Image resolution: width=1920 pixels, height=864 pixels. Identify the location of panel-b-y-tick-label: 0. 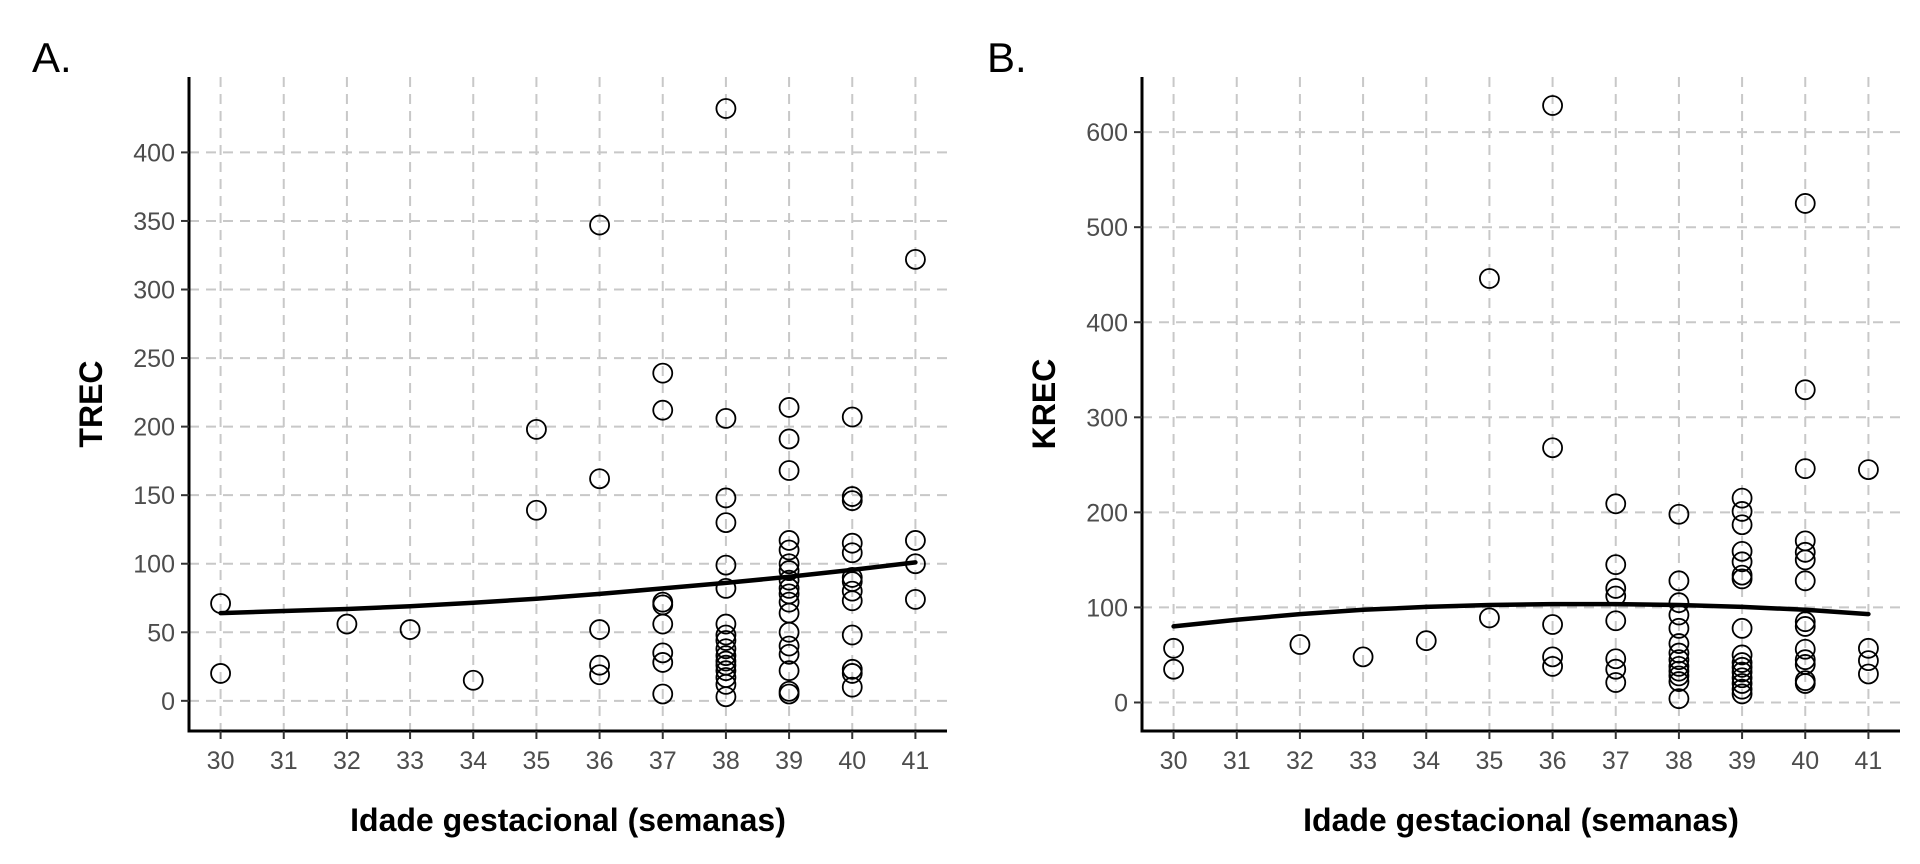
(1121, 703).